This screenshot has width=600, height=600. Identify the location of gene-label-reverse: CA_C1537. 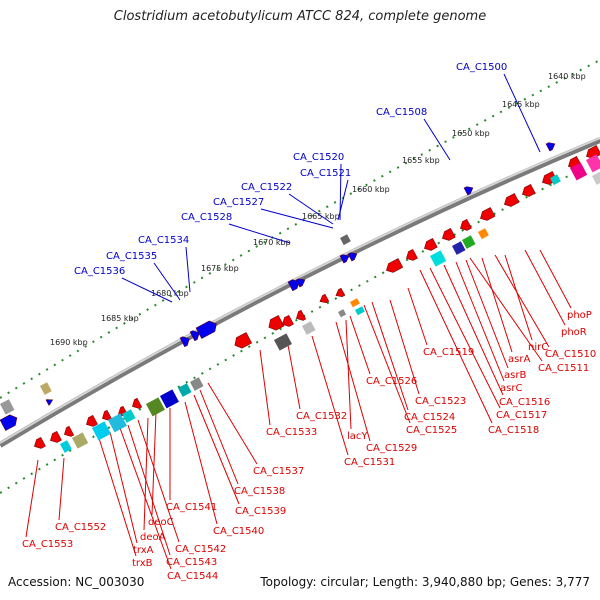
(278, 471).